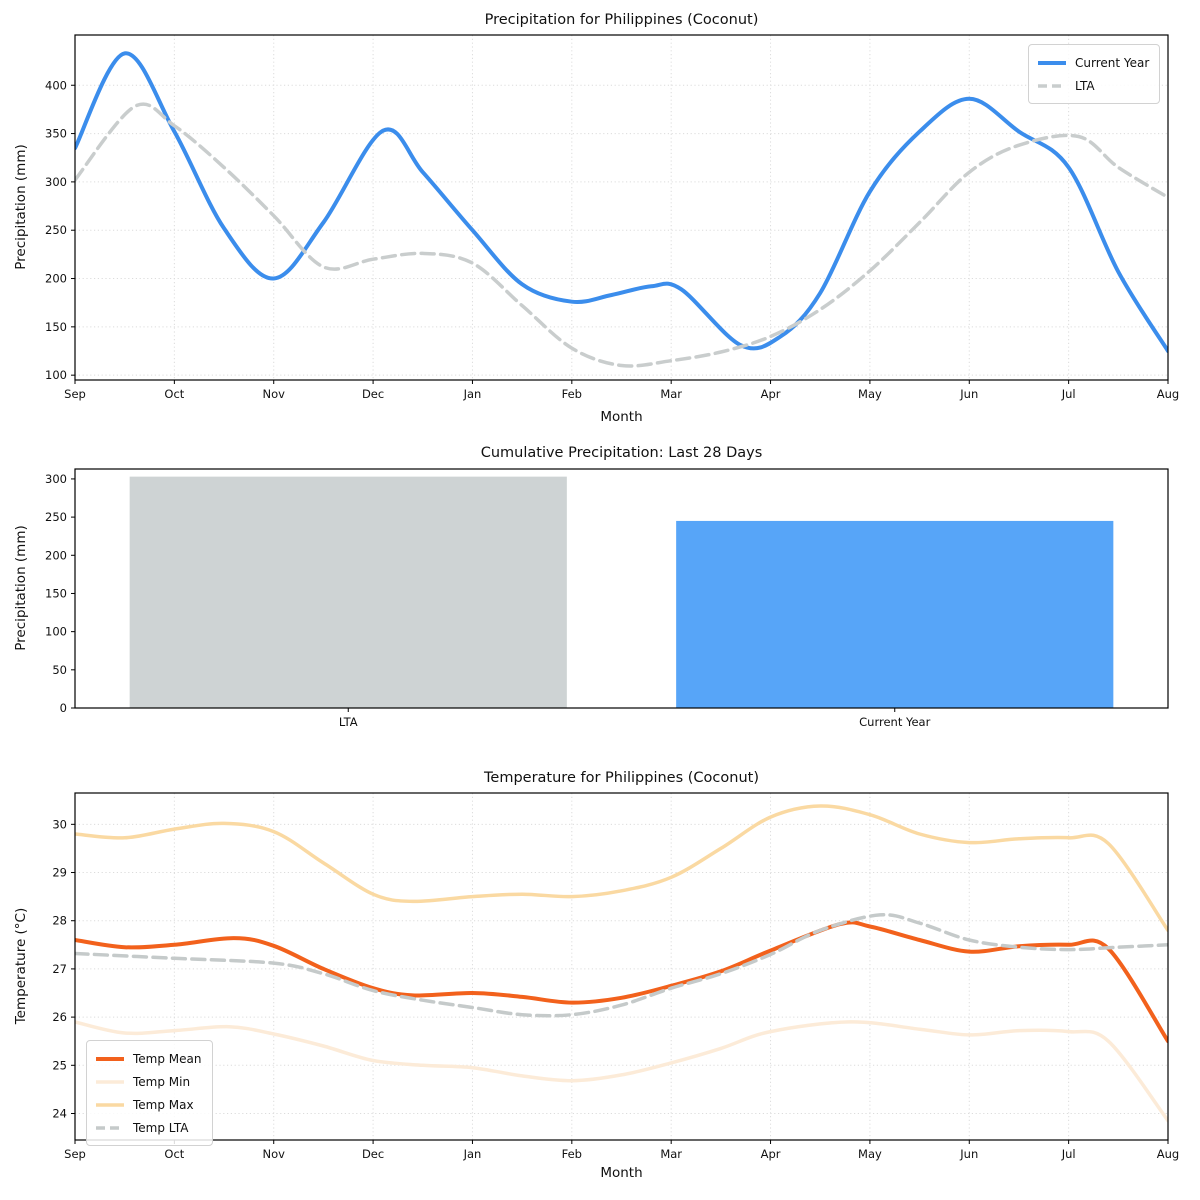 This screenshot has width=1200, height=1200. What do you see at coordinates (59, 824) in the screenshot?
I see `tick-label: 30` at bounding box center [59, 824].